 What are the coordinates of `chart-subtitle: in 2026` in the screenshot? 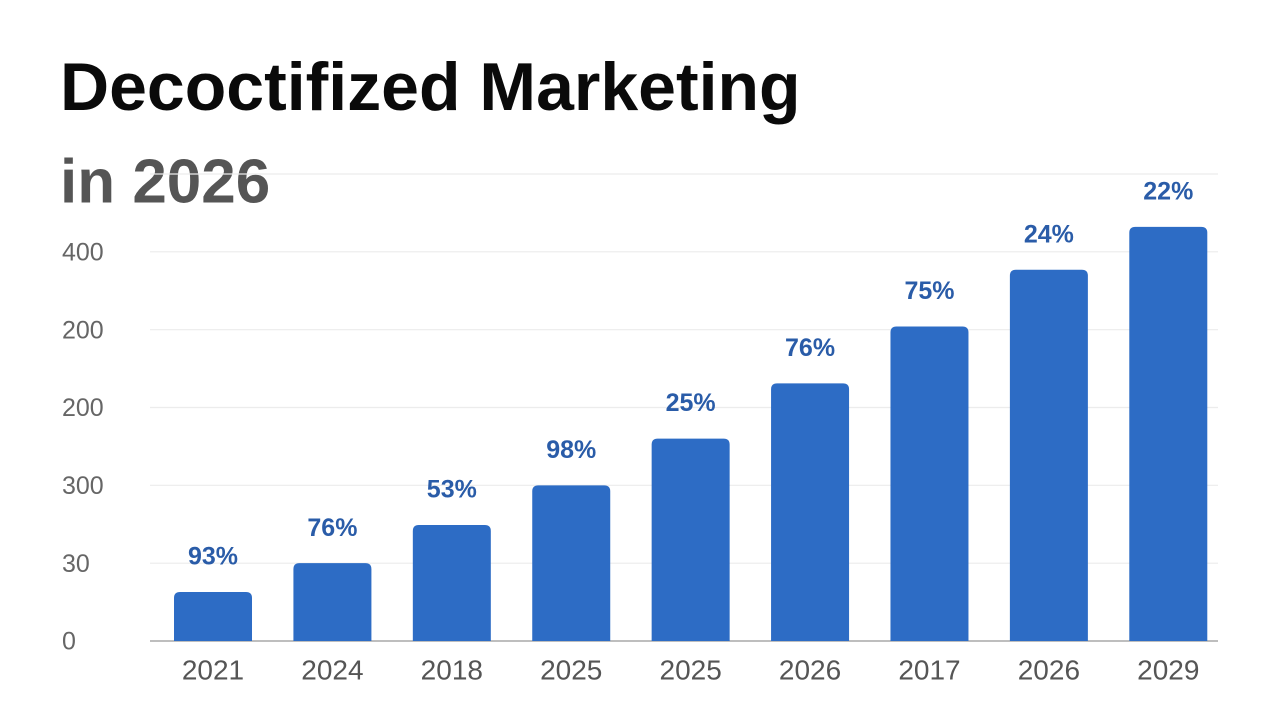 It's located at (165, 181).